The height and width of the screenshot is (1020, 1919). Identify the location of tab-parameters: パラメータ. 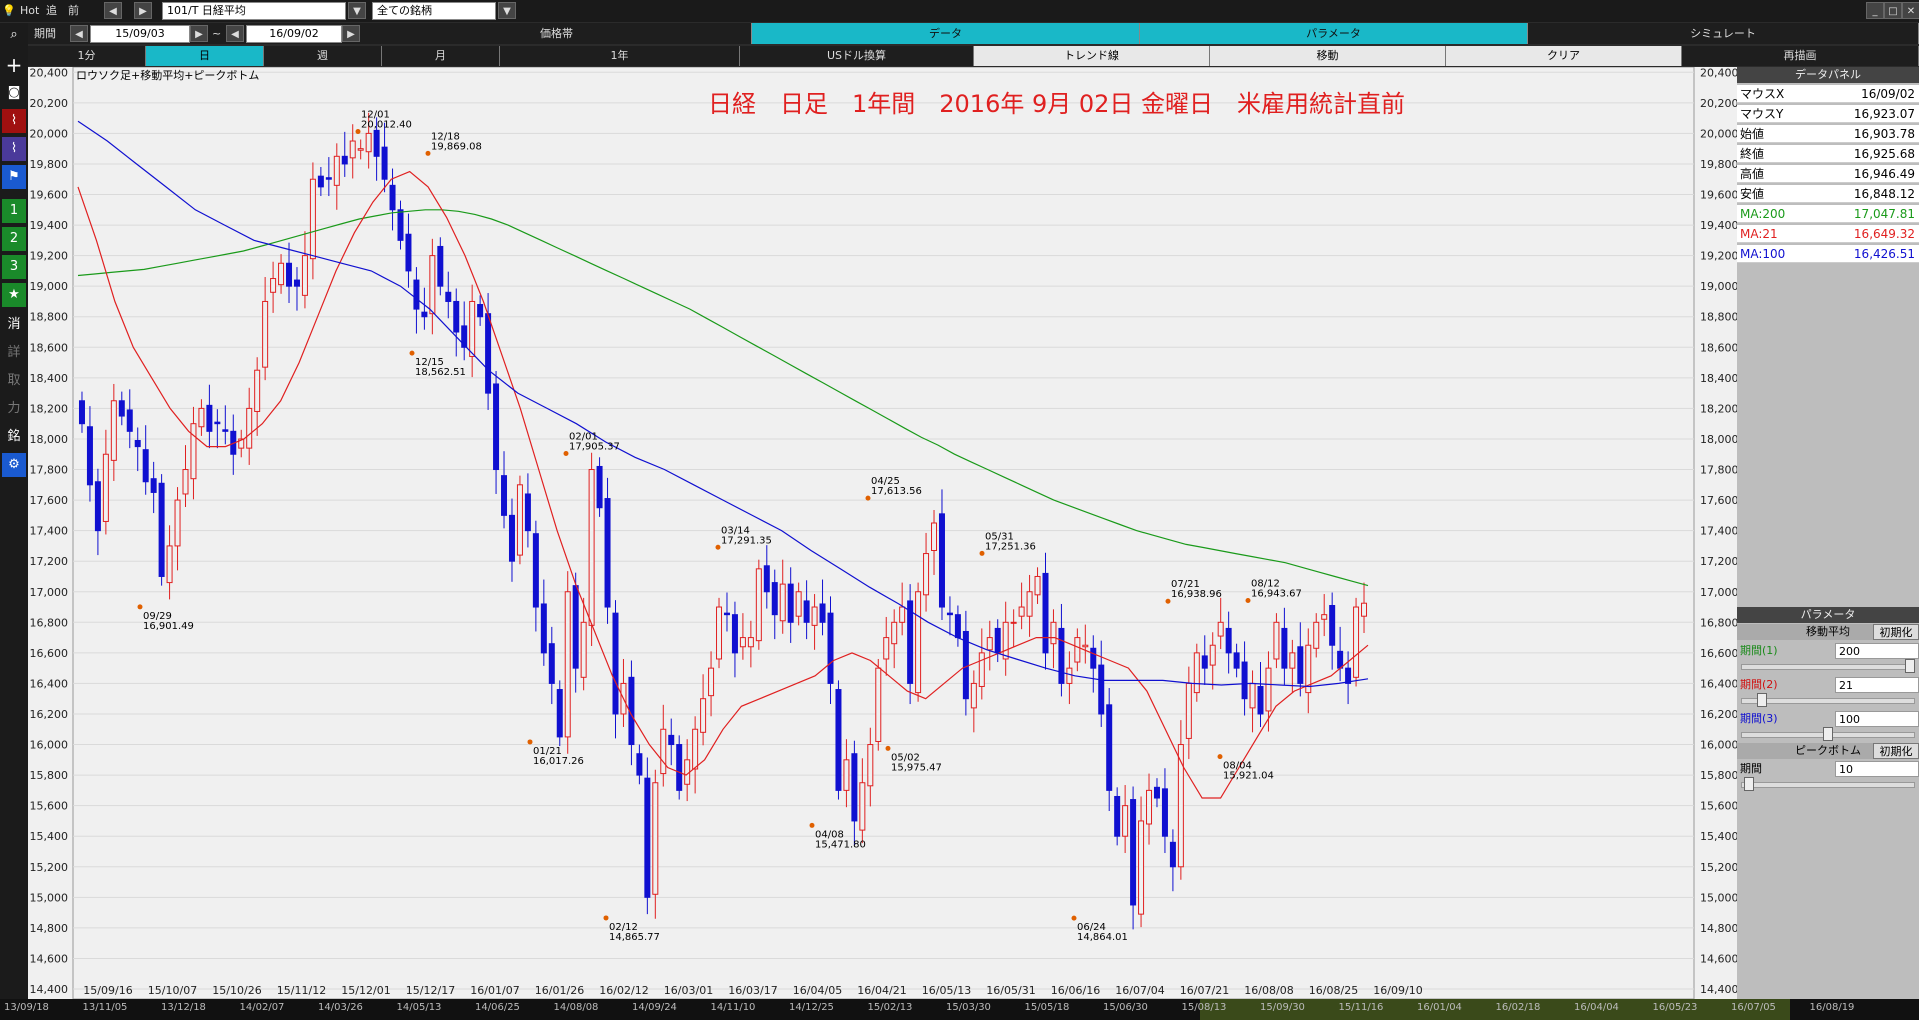
(1334, 33).